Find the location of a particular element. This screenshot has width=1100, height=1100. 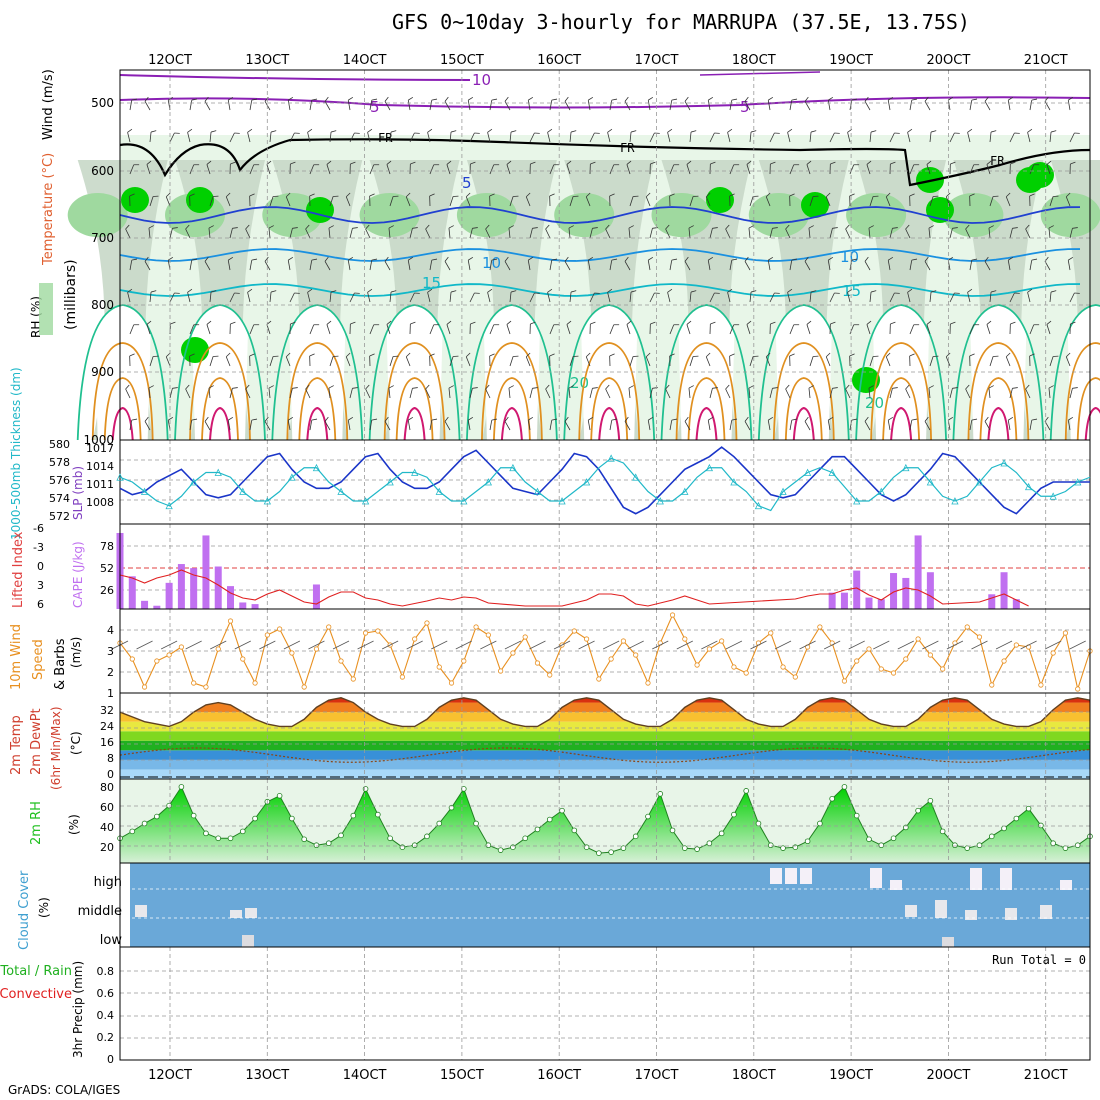

rh-shading-dark is located at coordinates (195, 350).